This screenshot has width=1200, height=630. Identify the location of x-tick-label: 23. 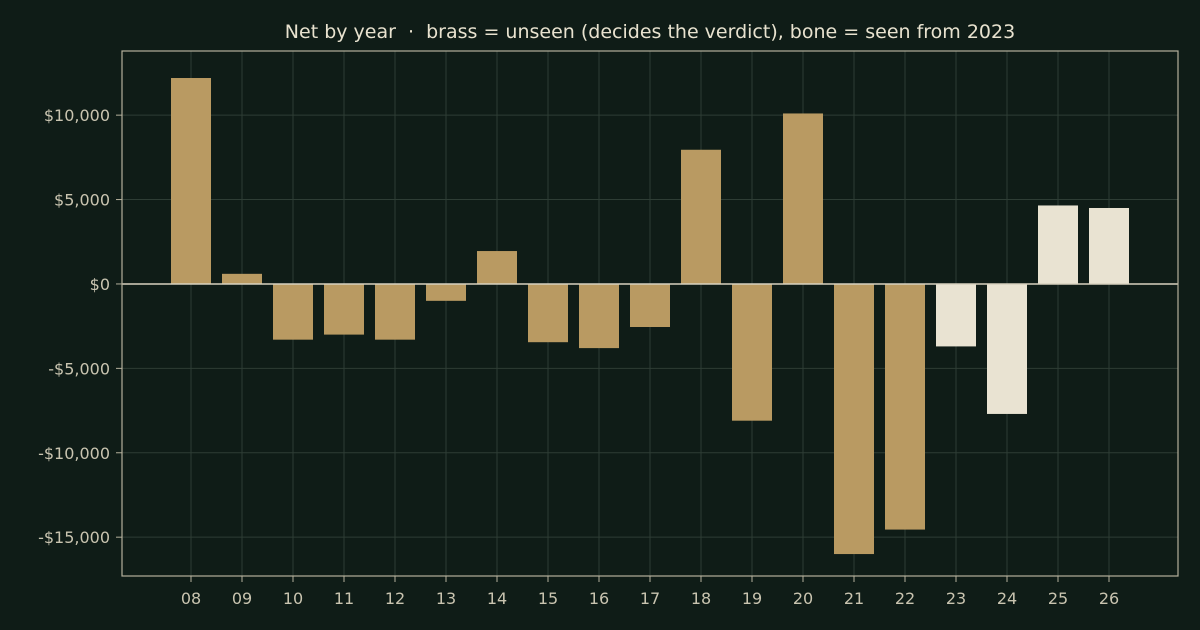
(956, 598).